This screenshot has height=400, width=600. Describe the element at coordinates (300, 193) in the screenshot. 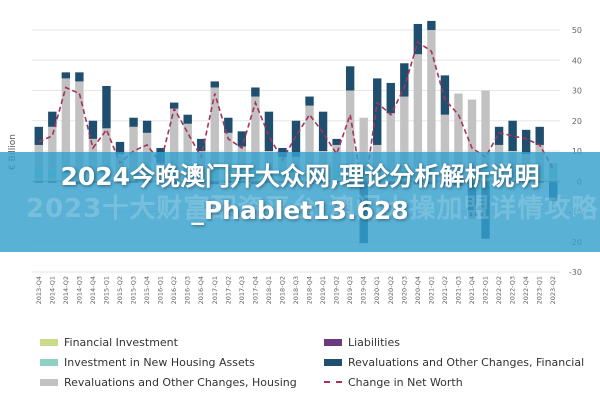

I see `banner-title: 2024今晚澳门开大众网,理论分析解析说明_Phablet13.628` at that location.